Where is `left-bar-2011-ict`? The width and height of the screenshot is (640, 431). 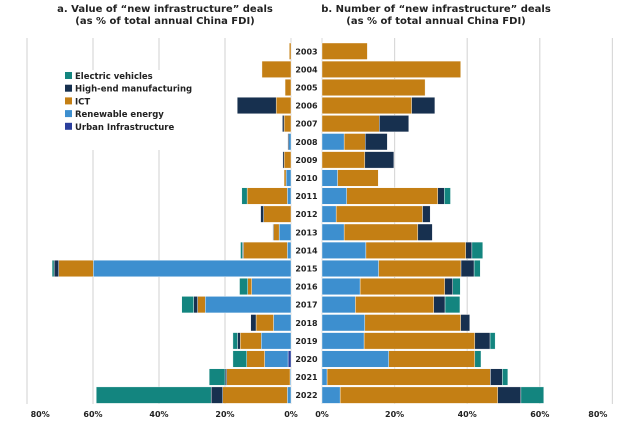
left-bar-2011-ict is located at coordinates (267, 196).